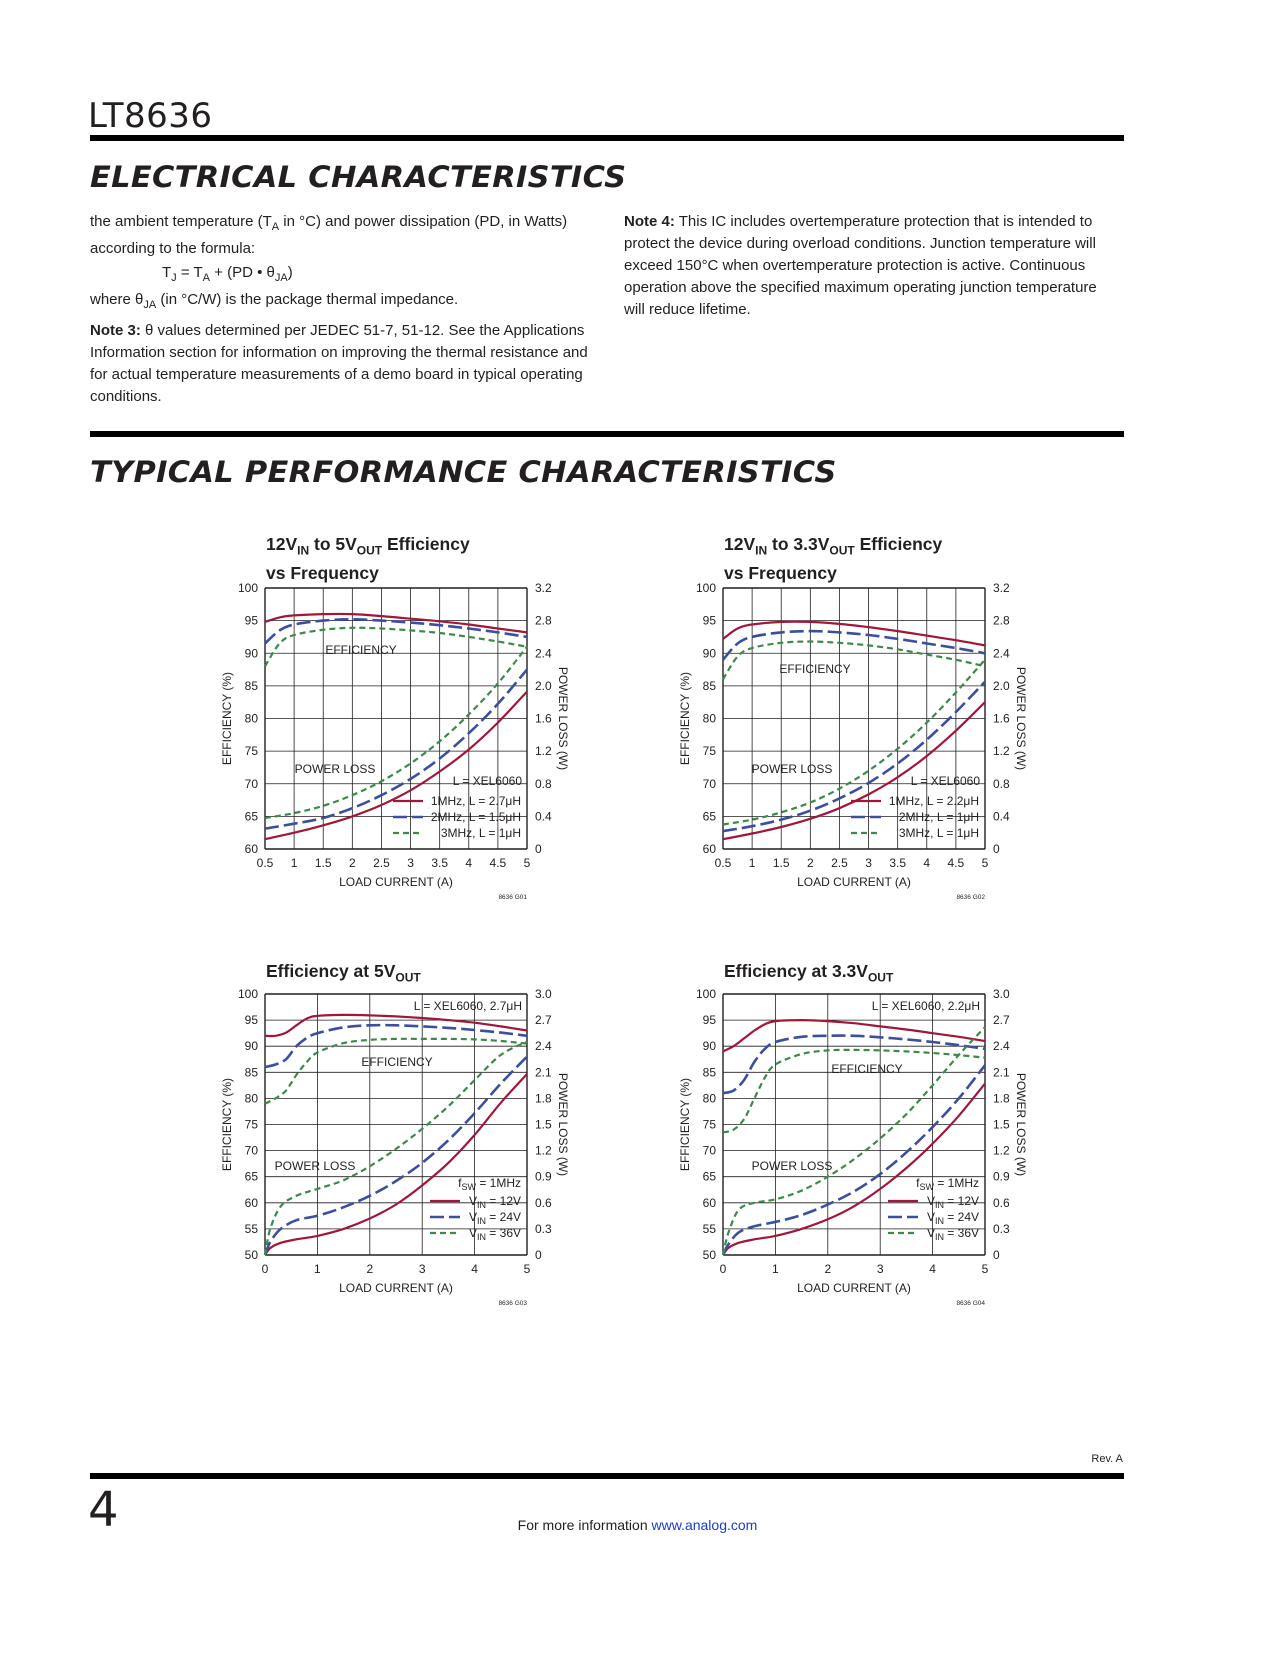 This screenshot has height=1655, width=1275. Describe the element at coordinates (1001, 994) in the screenshot. I see `y2-tick-label: 3.0` at that location.